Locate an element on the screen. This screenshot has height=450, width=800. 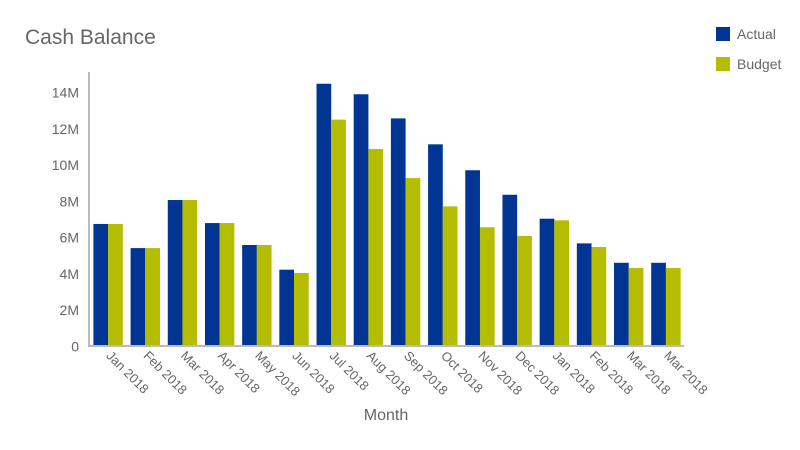
y-tick-label: 8M is located at coordinates (69, 201).